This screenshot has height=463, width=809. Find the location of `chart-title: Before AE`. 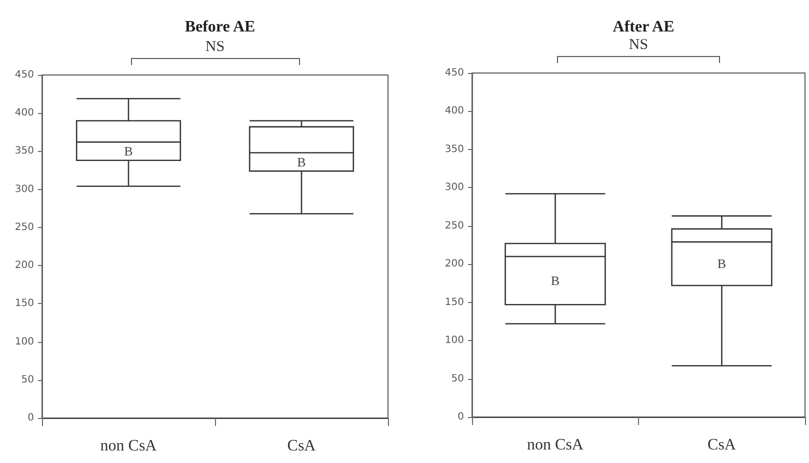

chart-title: Before AE is located at coordinates (220, 27).